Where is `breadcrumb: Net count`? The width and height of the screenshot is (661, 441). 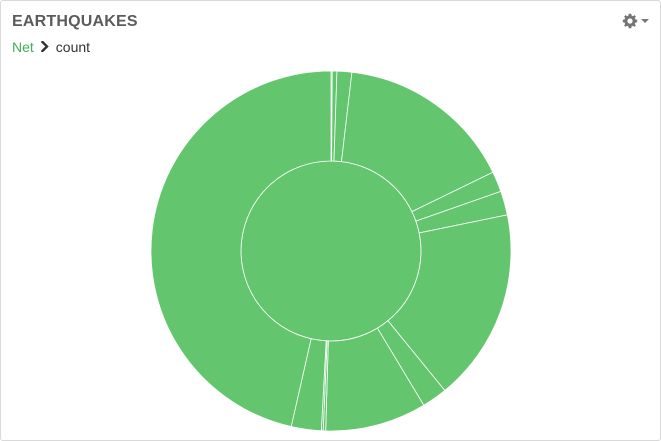
breadcrumb: Net count is located at coordinates (51, 47).